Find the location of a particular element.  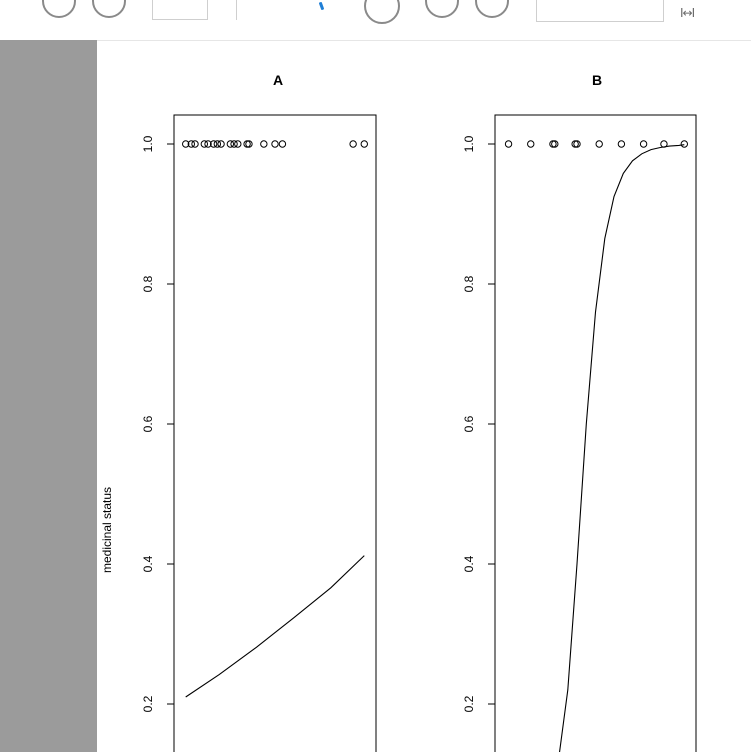

chart-title: B is located at coordinates (597, 80).